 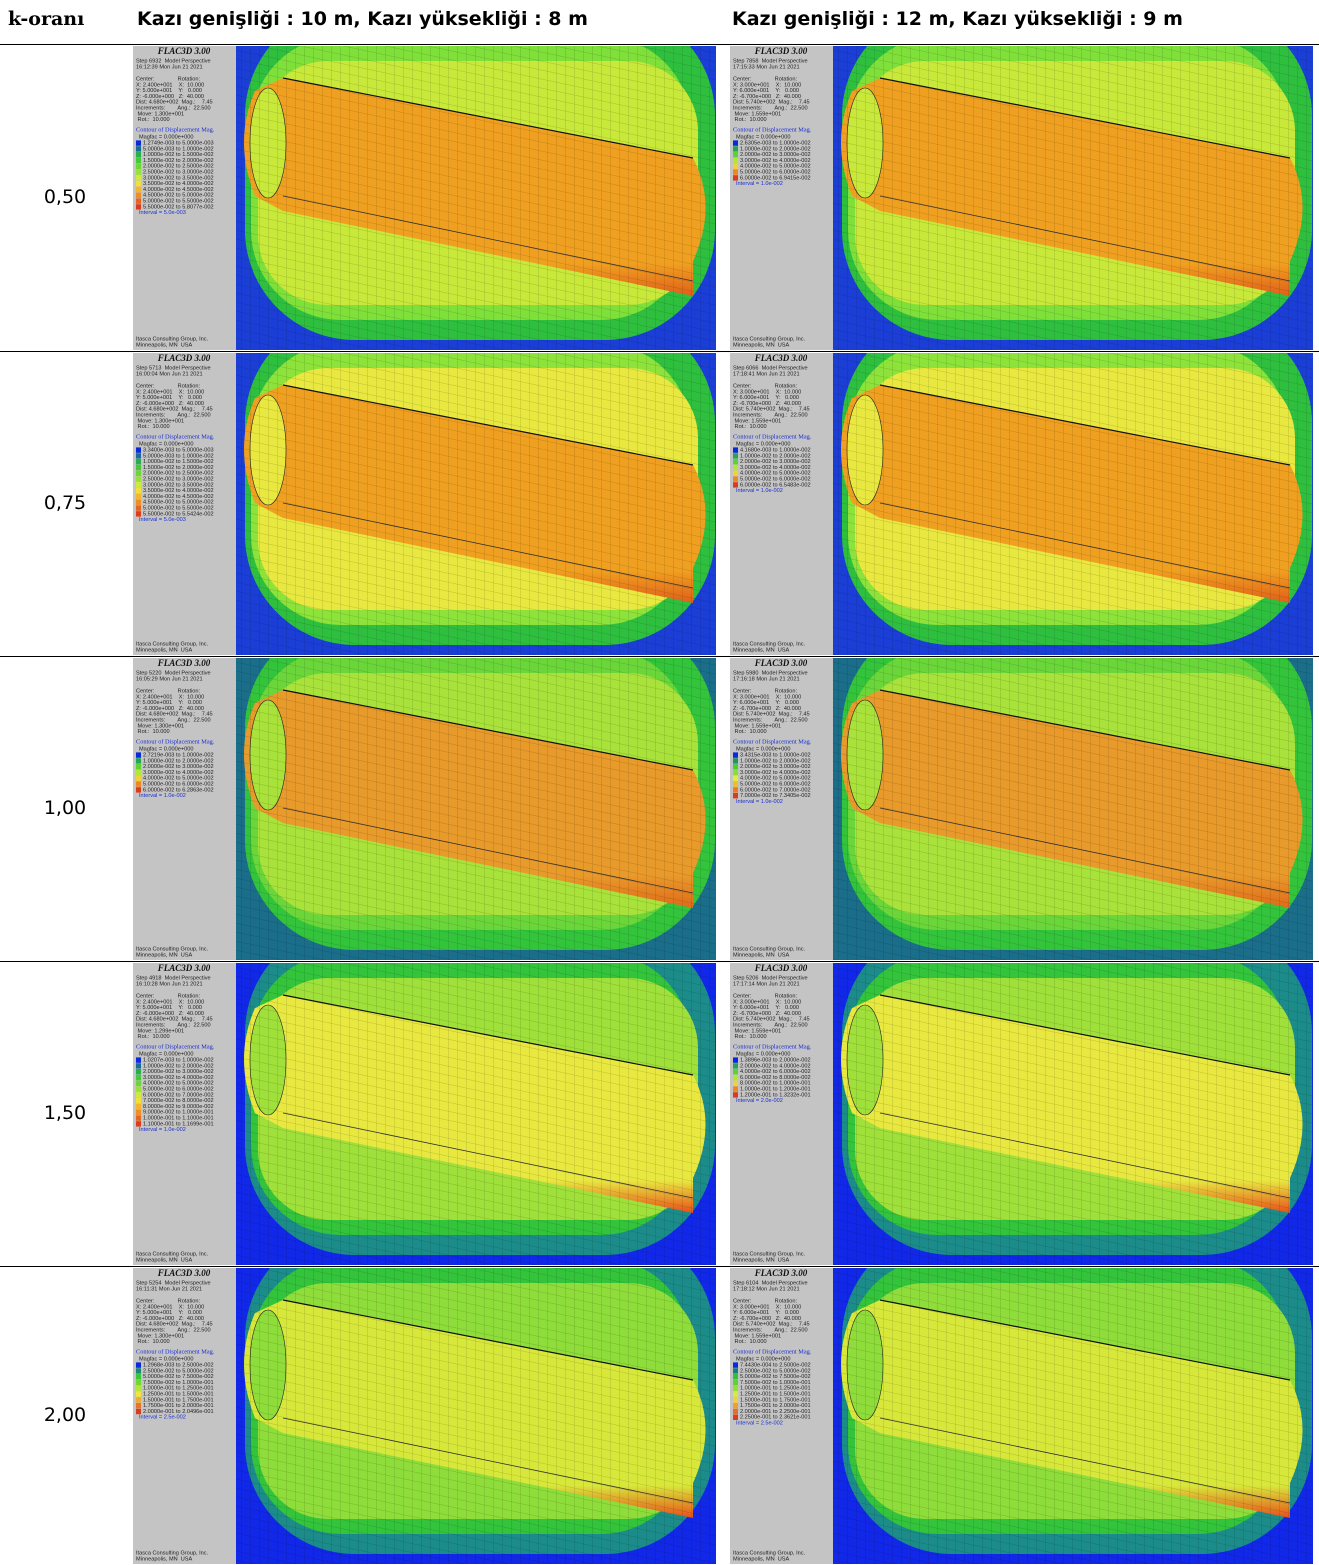 I want to click on view-info: Y: 5.000e+001 Y: 0.000, so click(x=169, y=1313).